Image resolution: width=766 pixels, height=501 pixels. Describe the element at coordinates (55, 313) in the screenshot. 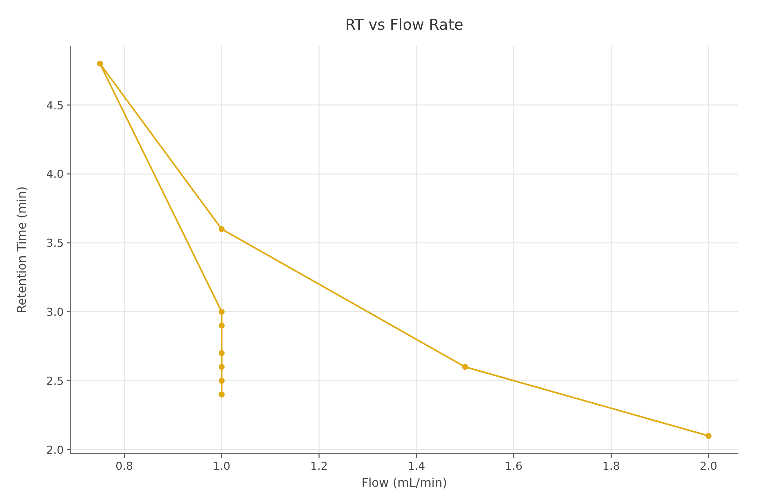

I see `y-tick-label: 3.0` at that location.